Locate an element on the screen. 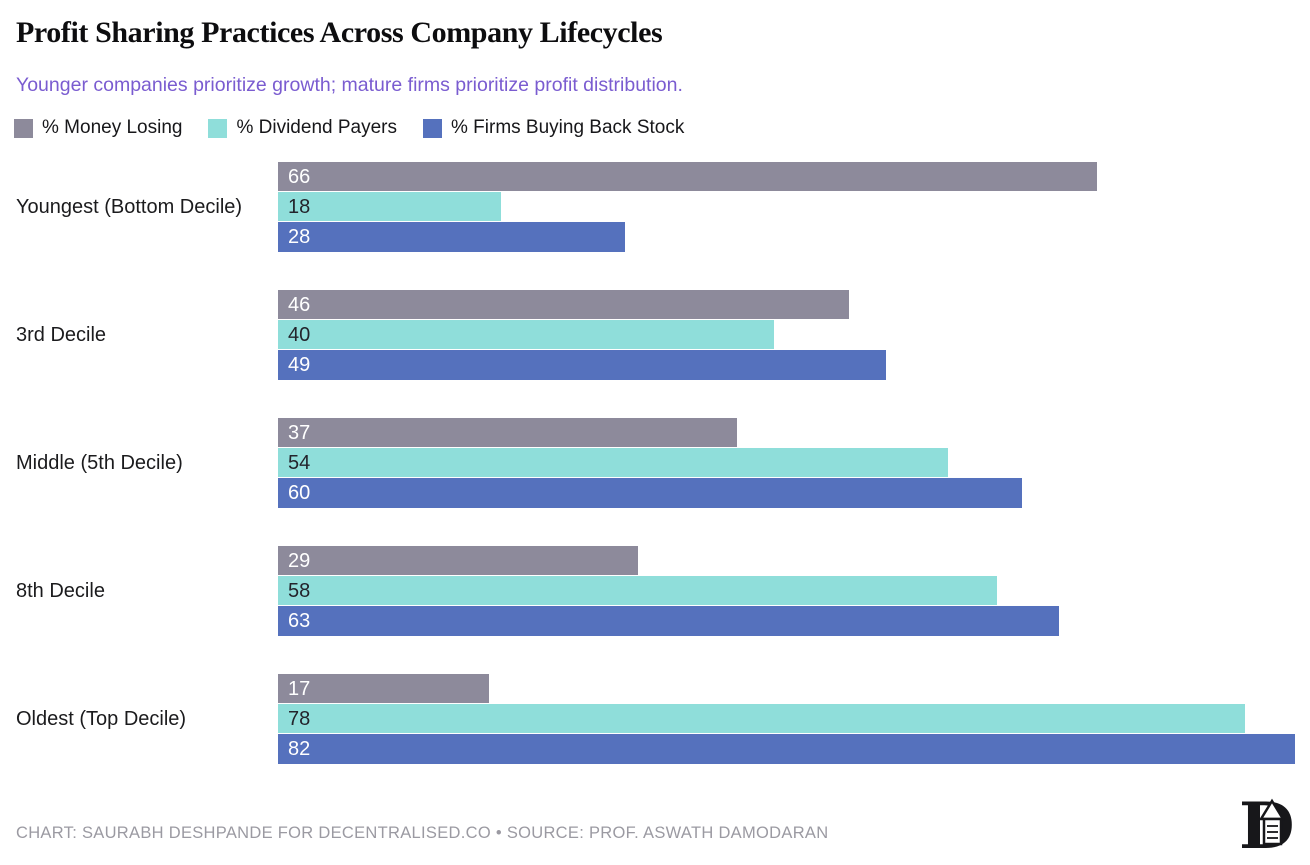 This screenshot has width=1310, height=865. legend-item-buybacks: % Firms Buying Back Stock is located at coordinates (553, 128).